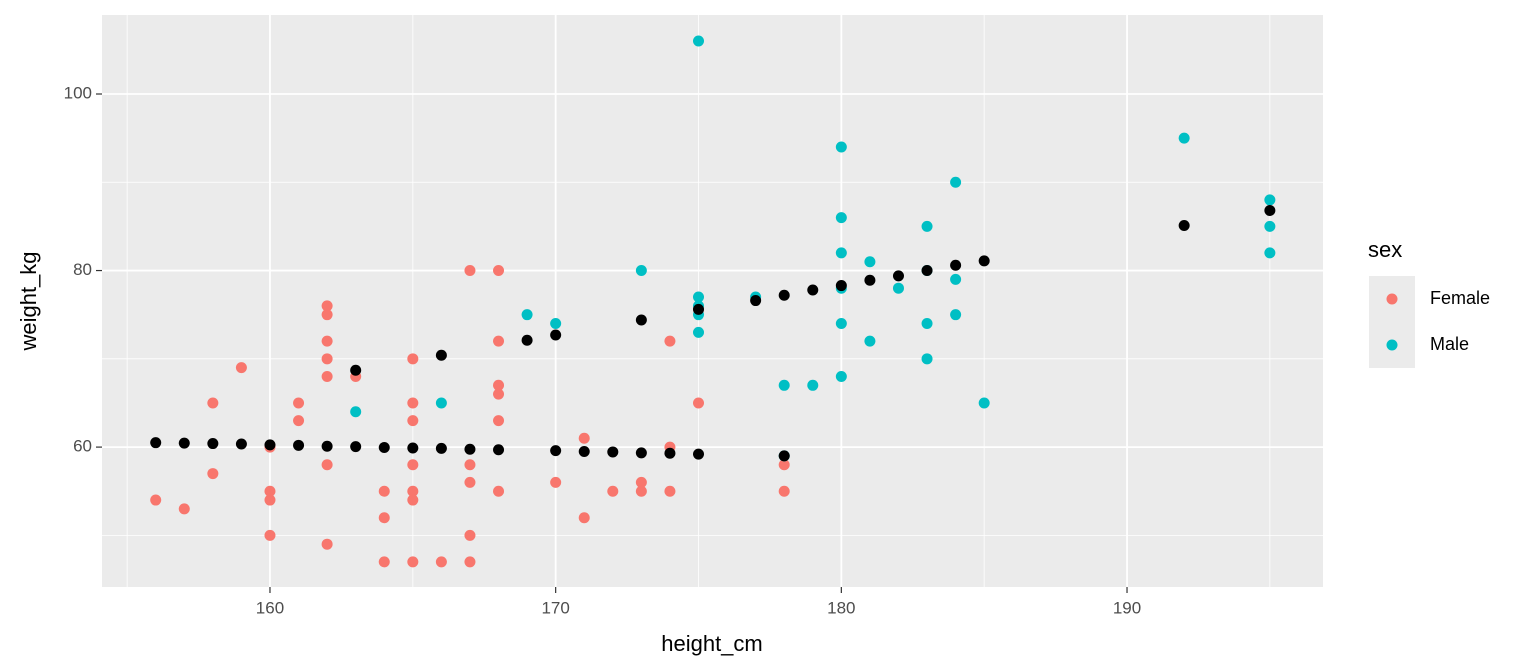 The width and height of the screenshot is (1536, 672). I want to click on y-tick-label: 60, so click(82, 446).